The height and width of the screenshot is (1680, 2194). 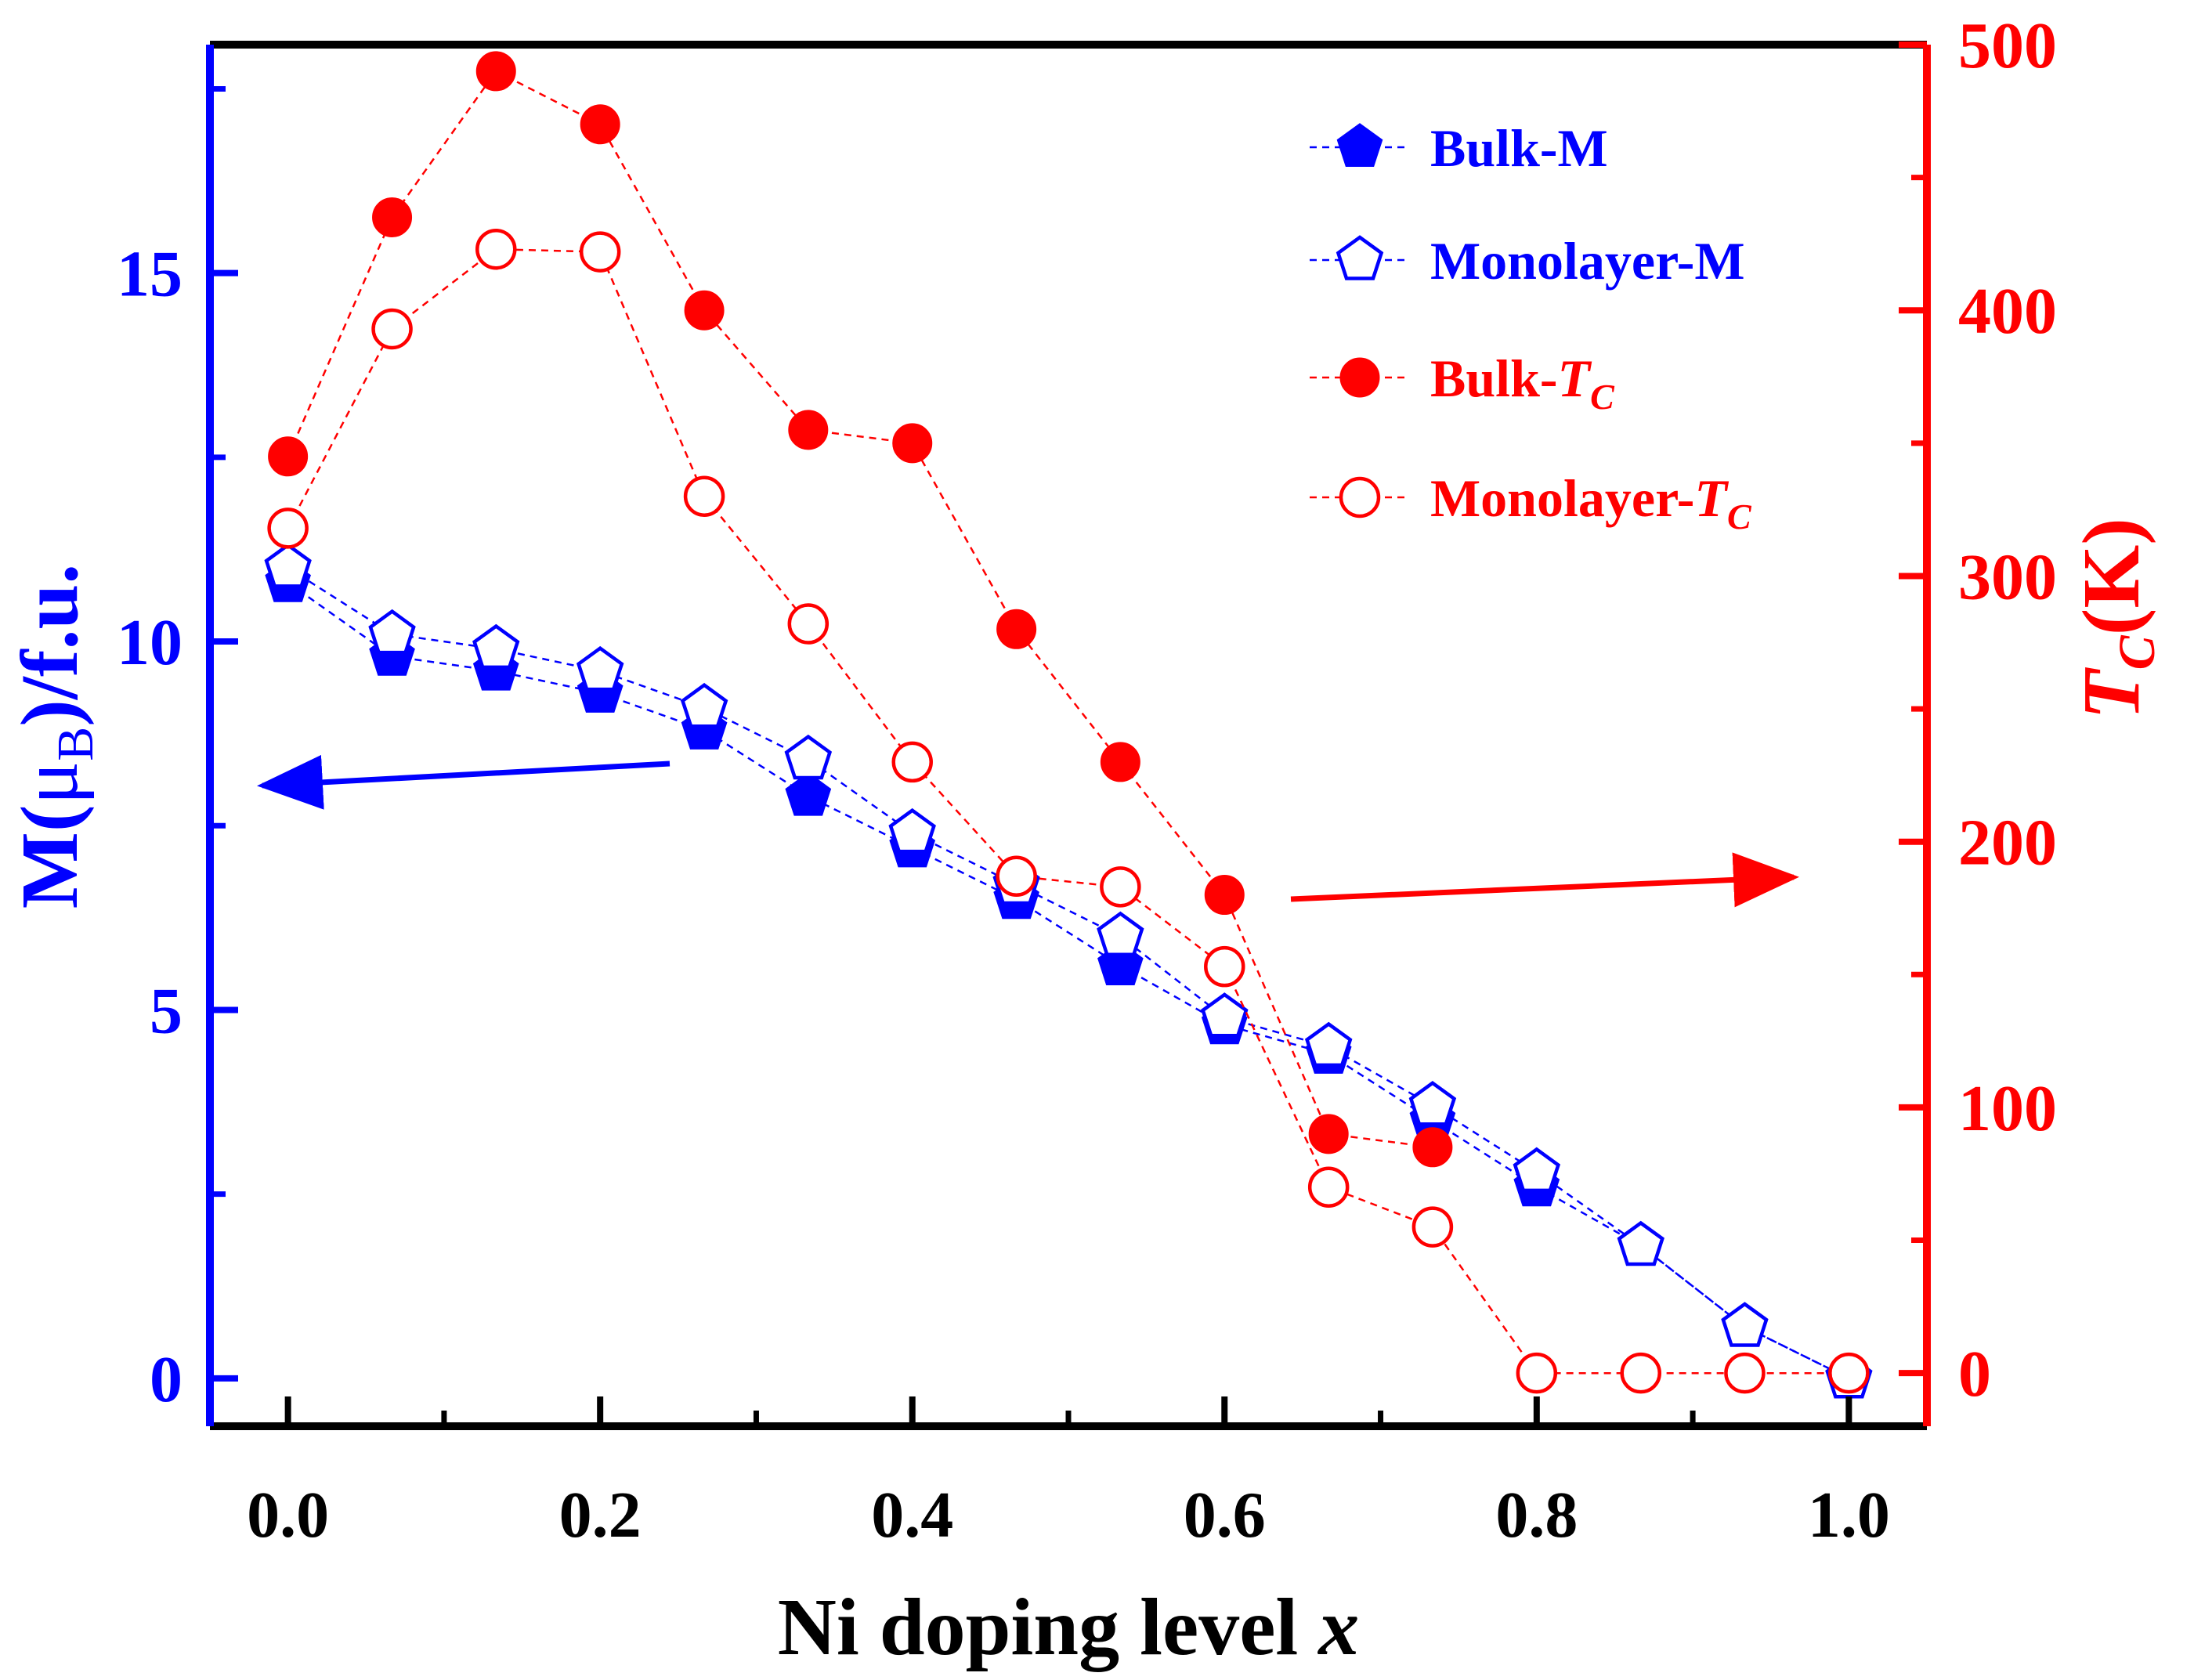 What do you see at coordinates (150, 274) in the screenshot?
I see `left-tick-label: 15` at bounding box center [150, 274].